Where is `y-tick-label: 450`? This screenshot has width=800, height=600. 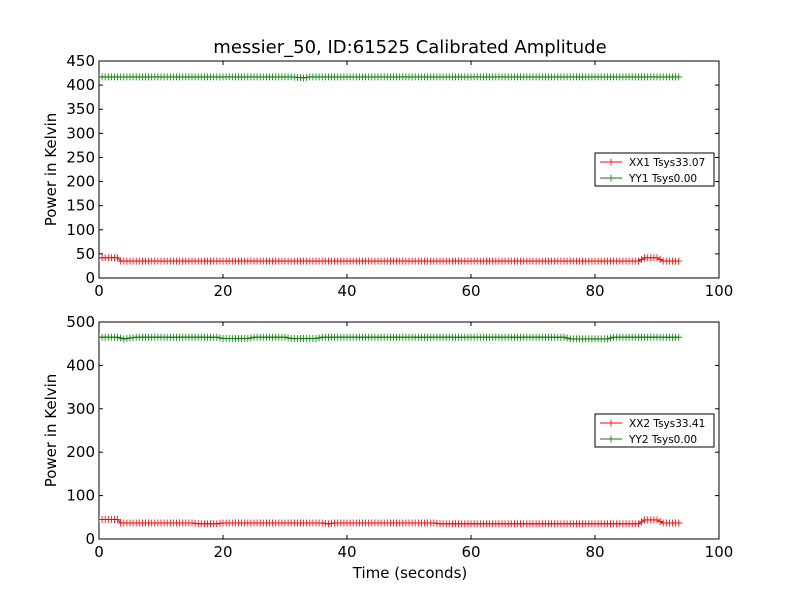 y-tick-label: 450 is located at coordinates (80, 61).